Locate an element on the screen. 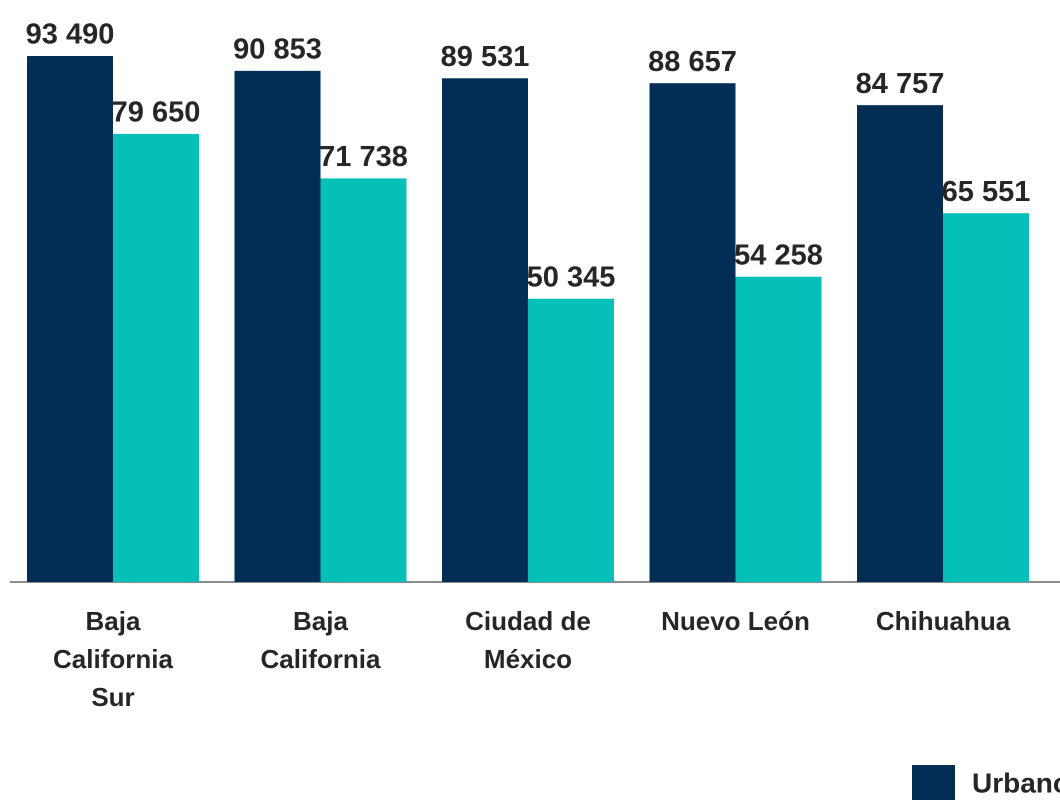  legend-label: Urbano is located at coordinates (1016, 782).